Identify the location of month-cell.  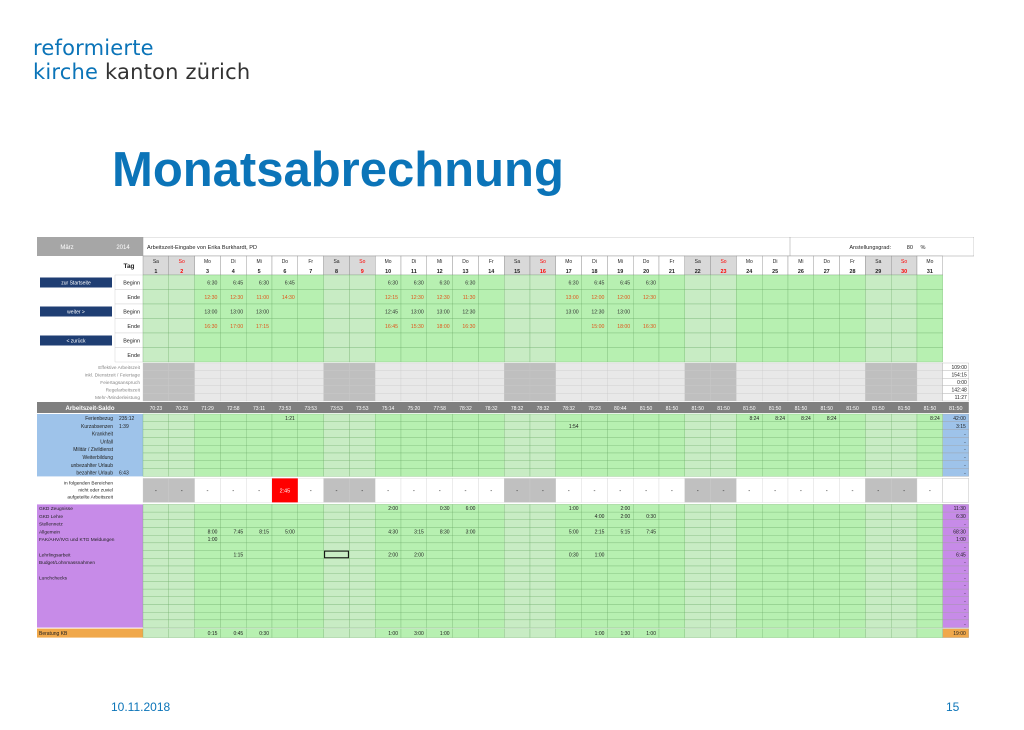
(90, 246).